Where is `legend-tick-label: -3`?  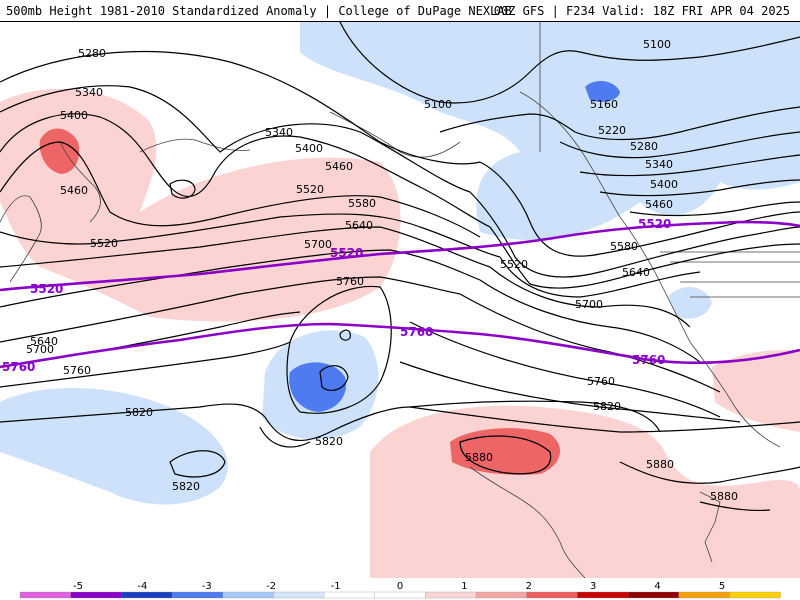 legend-tick-label: -3 is located at coordinates (207, 586).